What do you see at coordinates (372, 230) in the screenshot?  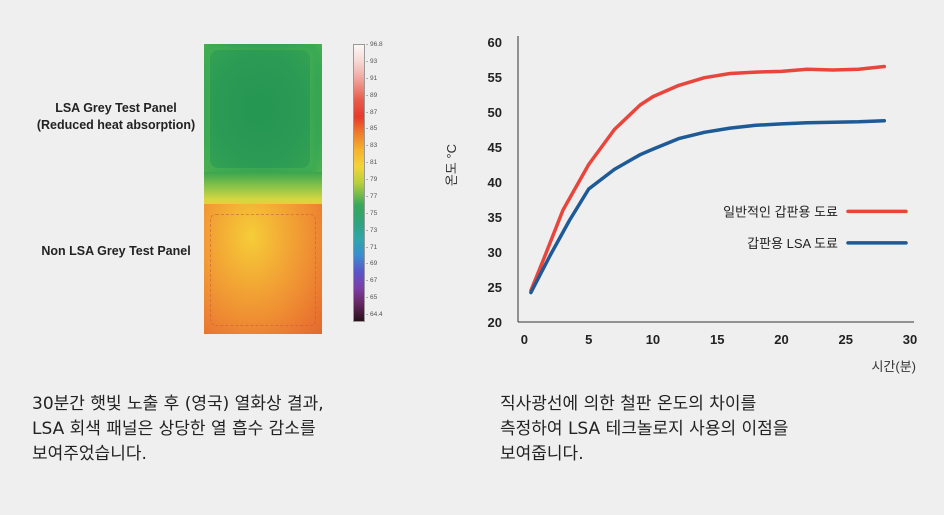 I see `color-scale-tick: - 73` at bounding box center [372, 230].